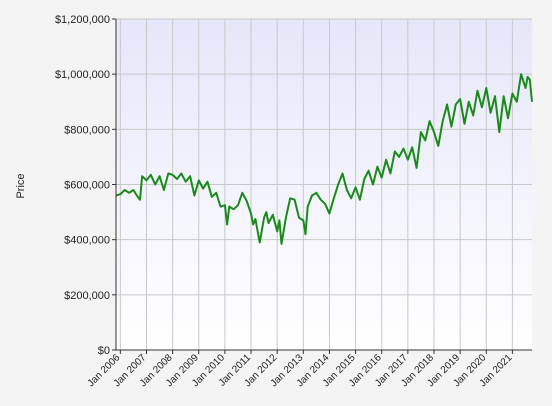  What do you see at coordinates (21, 185) in the screenshot?
I see `y-axis-label: Price` at bounding box center [21, 185].